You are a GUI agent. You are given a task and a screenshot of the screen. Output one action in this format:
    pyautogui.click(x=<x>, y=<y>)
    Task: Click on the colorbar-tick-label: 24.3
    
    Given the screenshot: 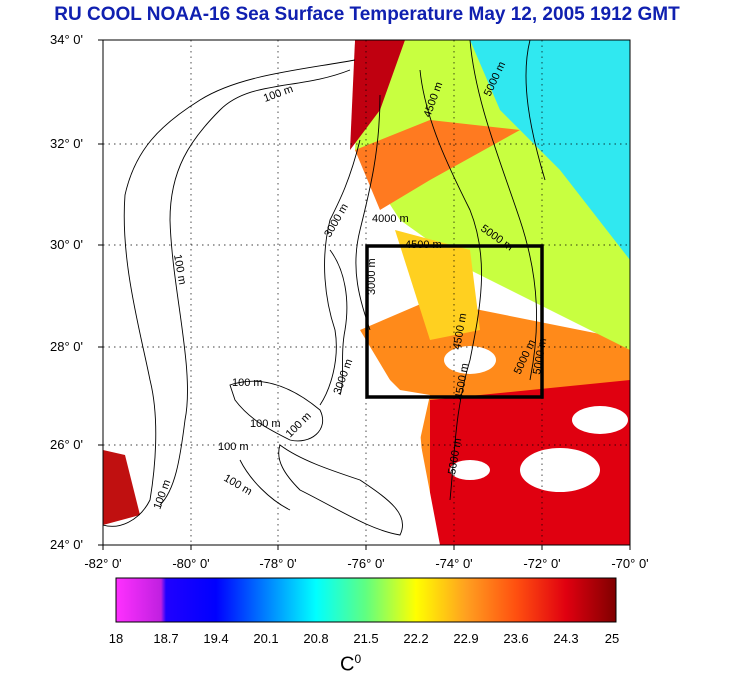 What is the action you would take?
    pyautogui.click(x=565, y=638)
    